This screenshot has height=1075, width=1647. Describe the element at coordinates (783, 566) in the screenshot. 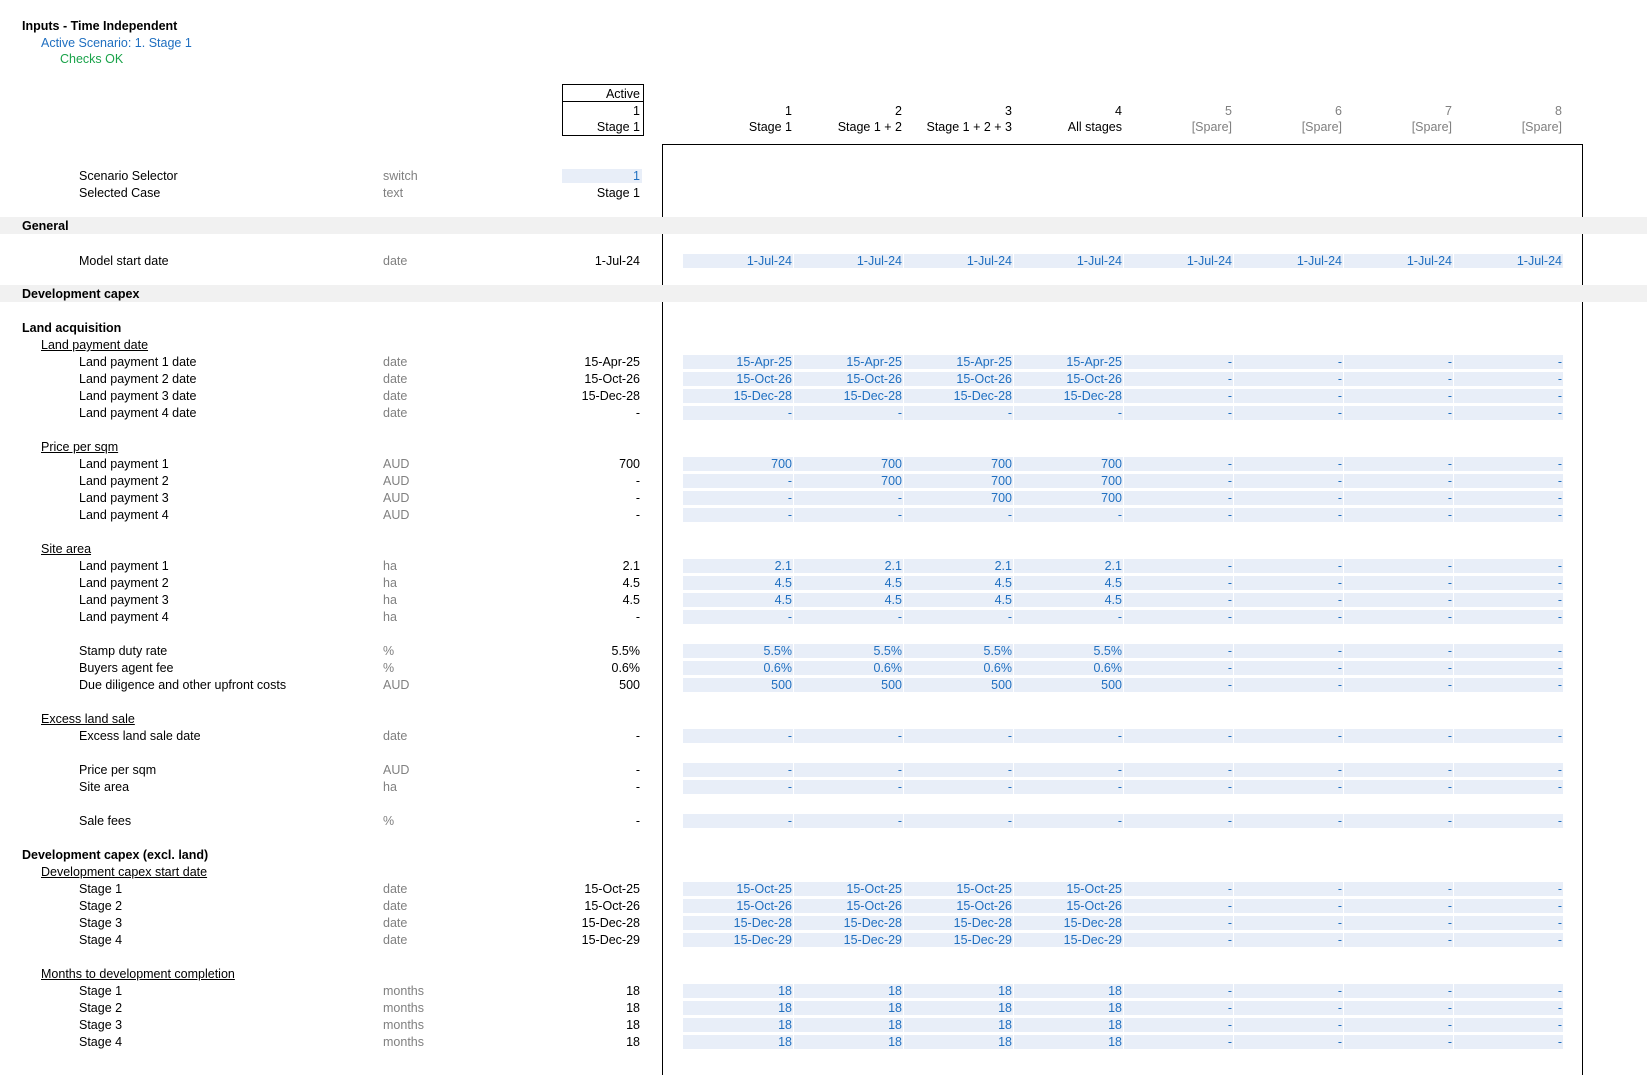

I see `scenario-input-cell: 2.1` at that location.